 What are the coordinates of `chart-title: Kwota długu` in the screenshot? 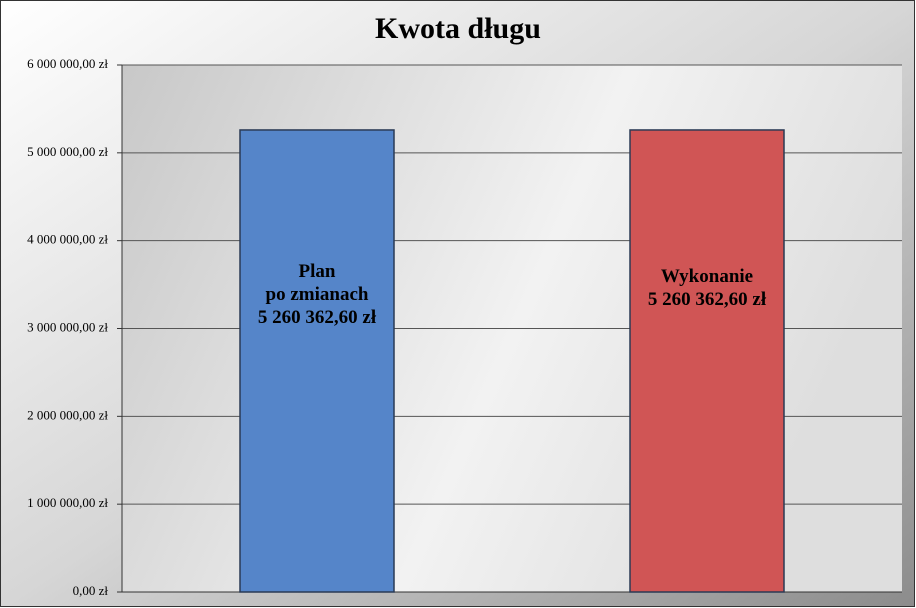 It's located at (458, 28).